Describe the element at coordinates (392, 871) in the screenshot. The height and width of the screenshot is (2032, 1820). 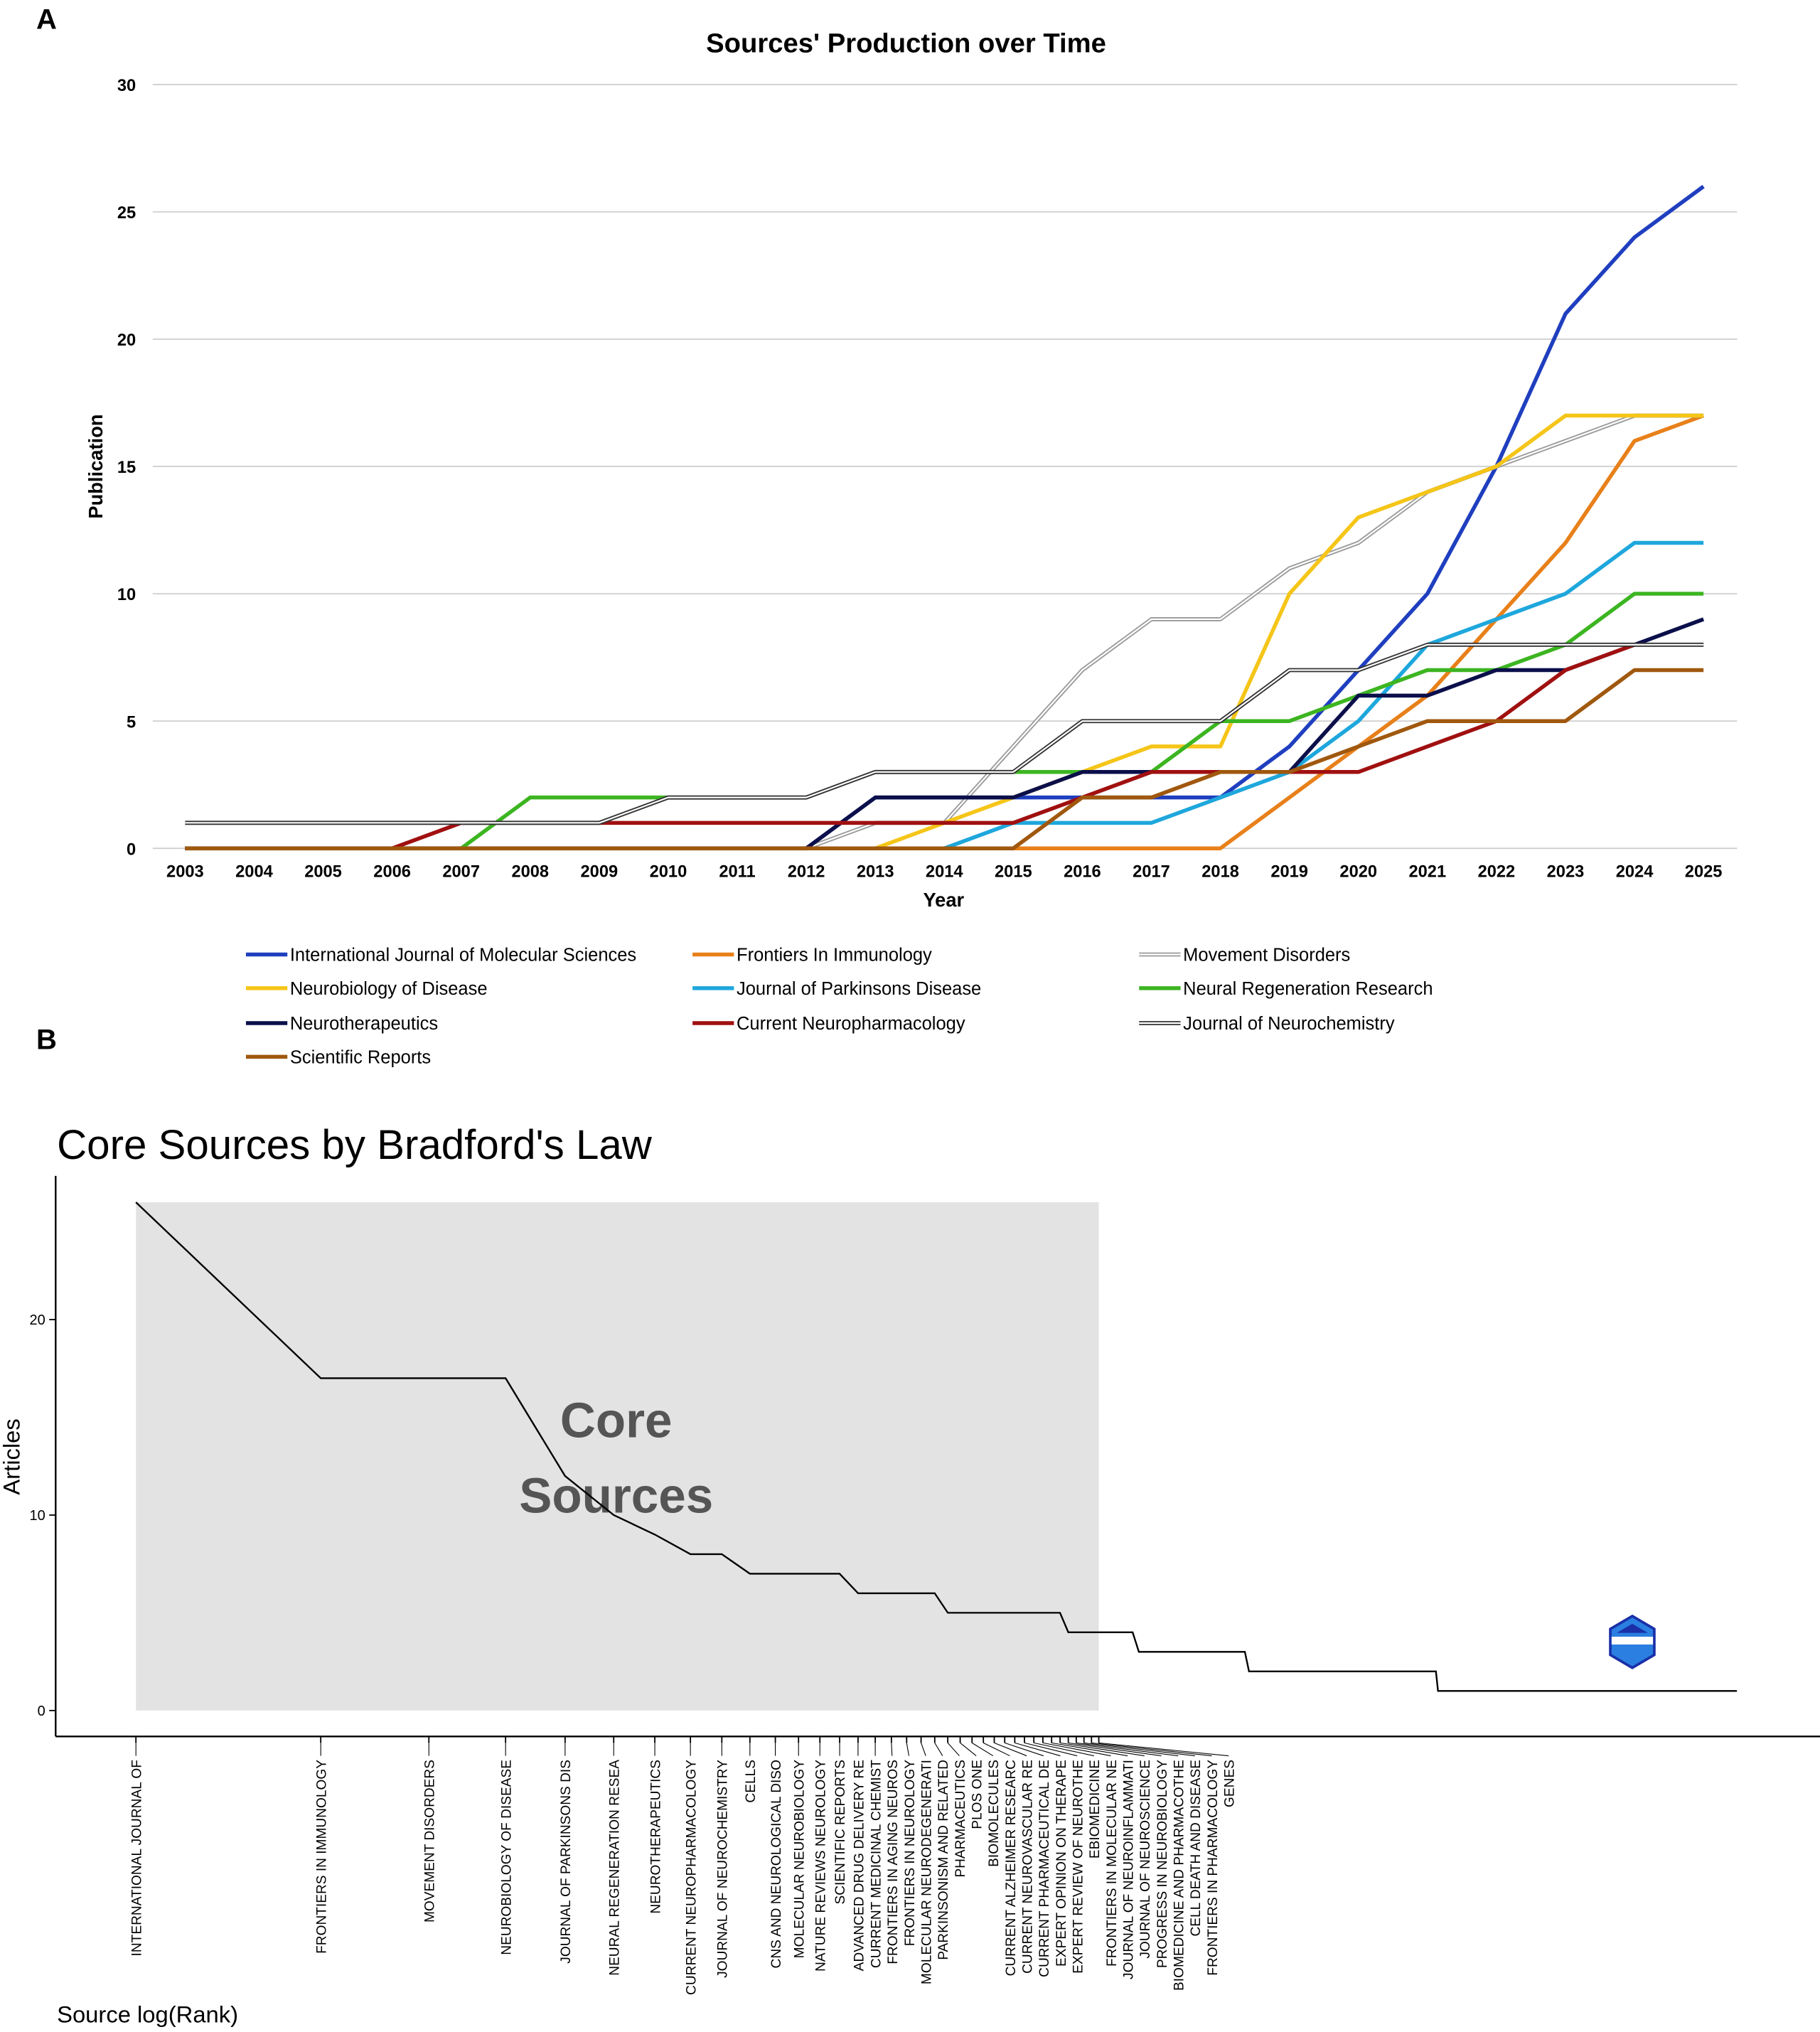
I see `x-tick-label: 2006` at that location.